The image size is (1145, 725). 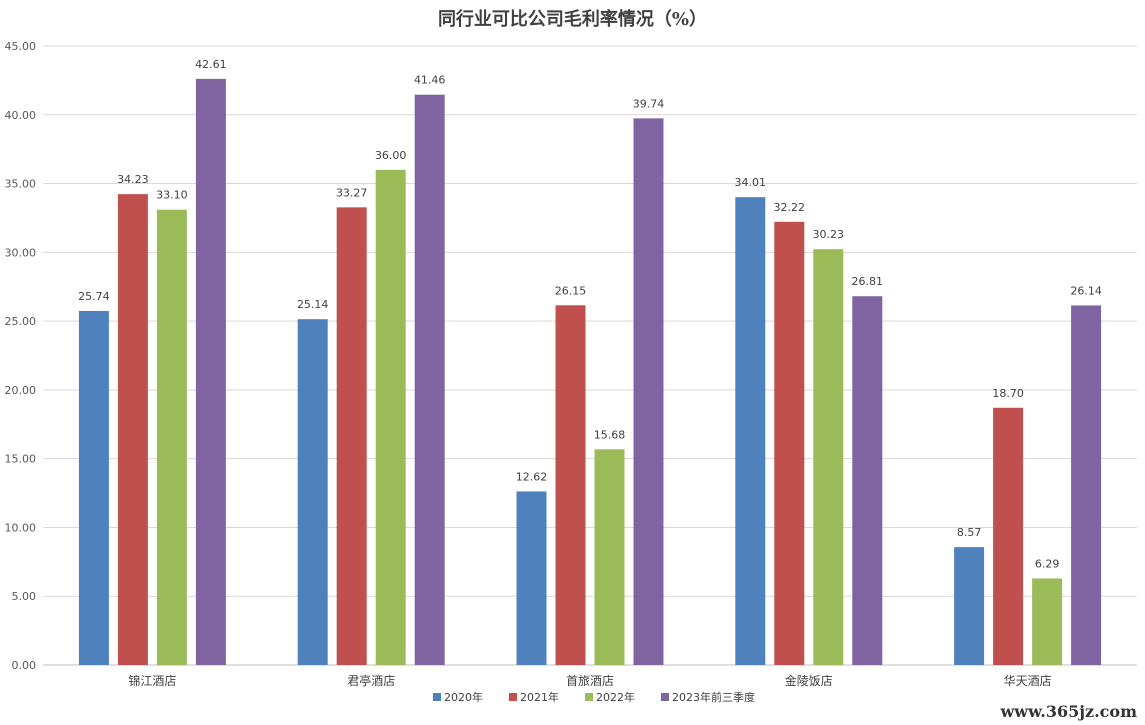 What do you see at coordinates (21, 321) in the screenshot?
I see `y-tick-label: 25.00` at bounding box center [21, 321].